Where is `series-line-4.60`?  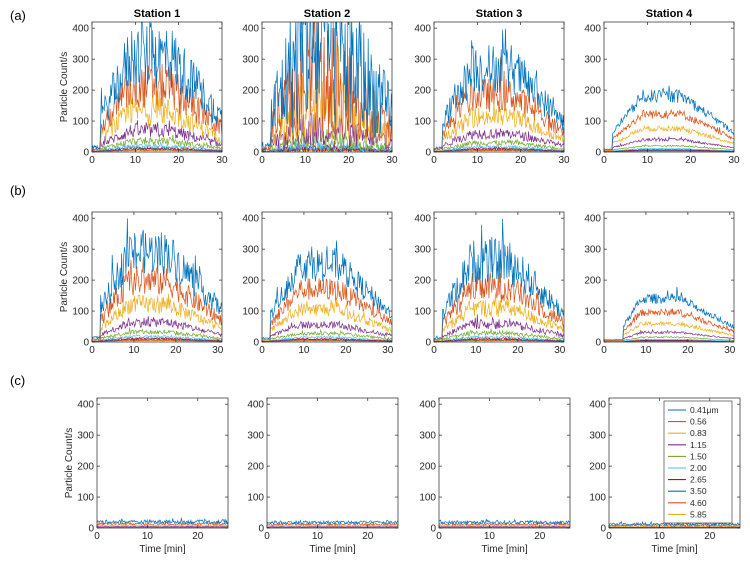
series-line-4.60 is located at coordinates (157, 149).